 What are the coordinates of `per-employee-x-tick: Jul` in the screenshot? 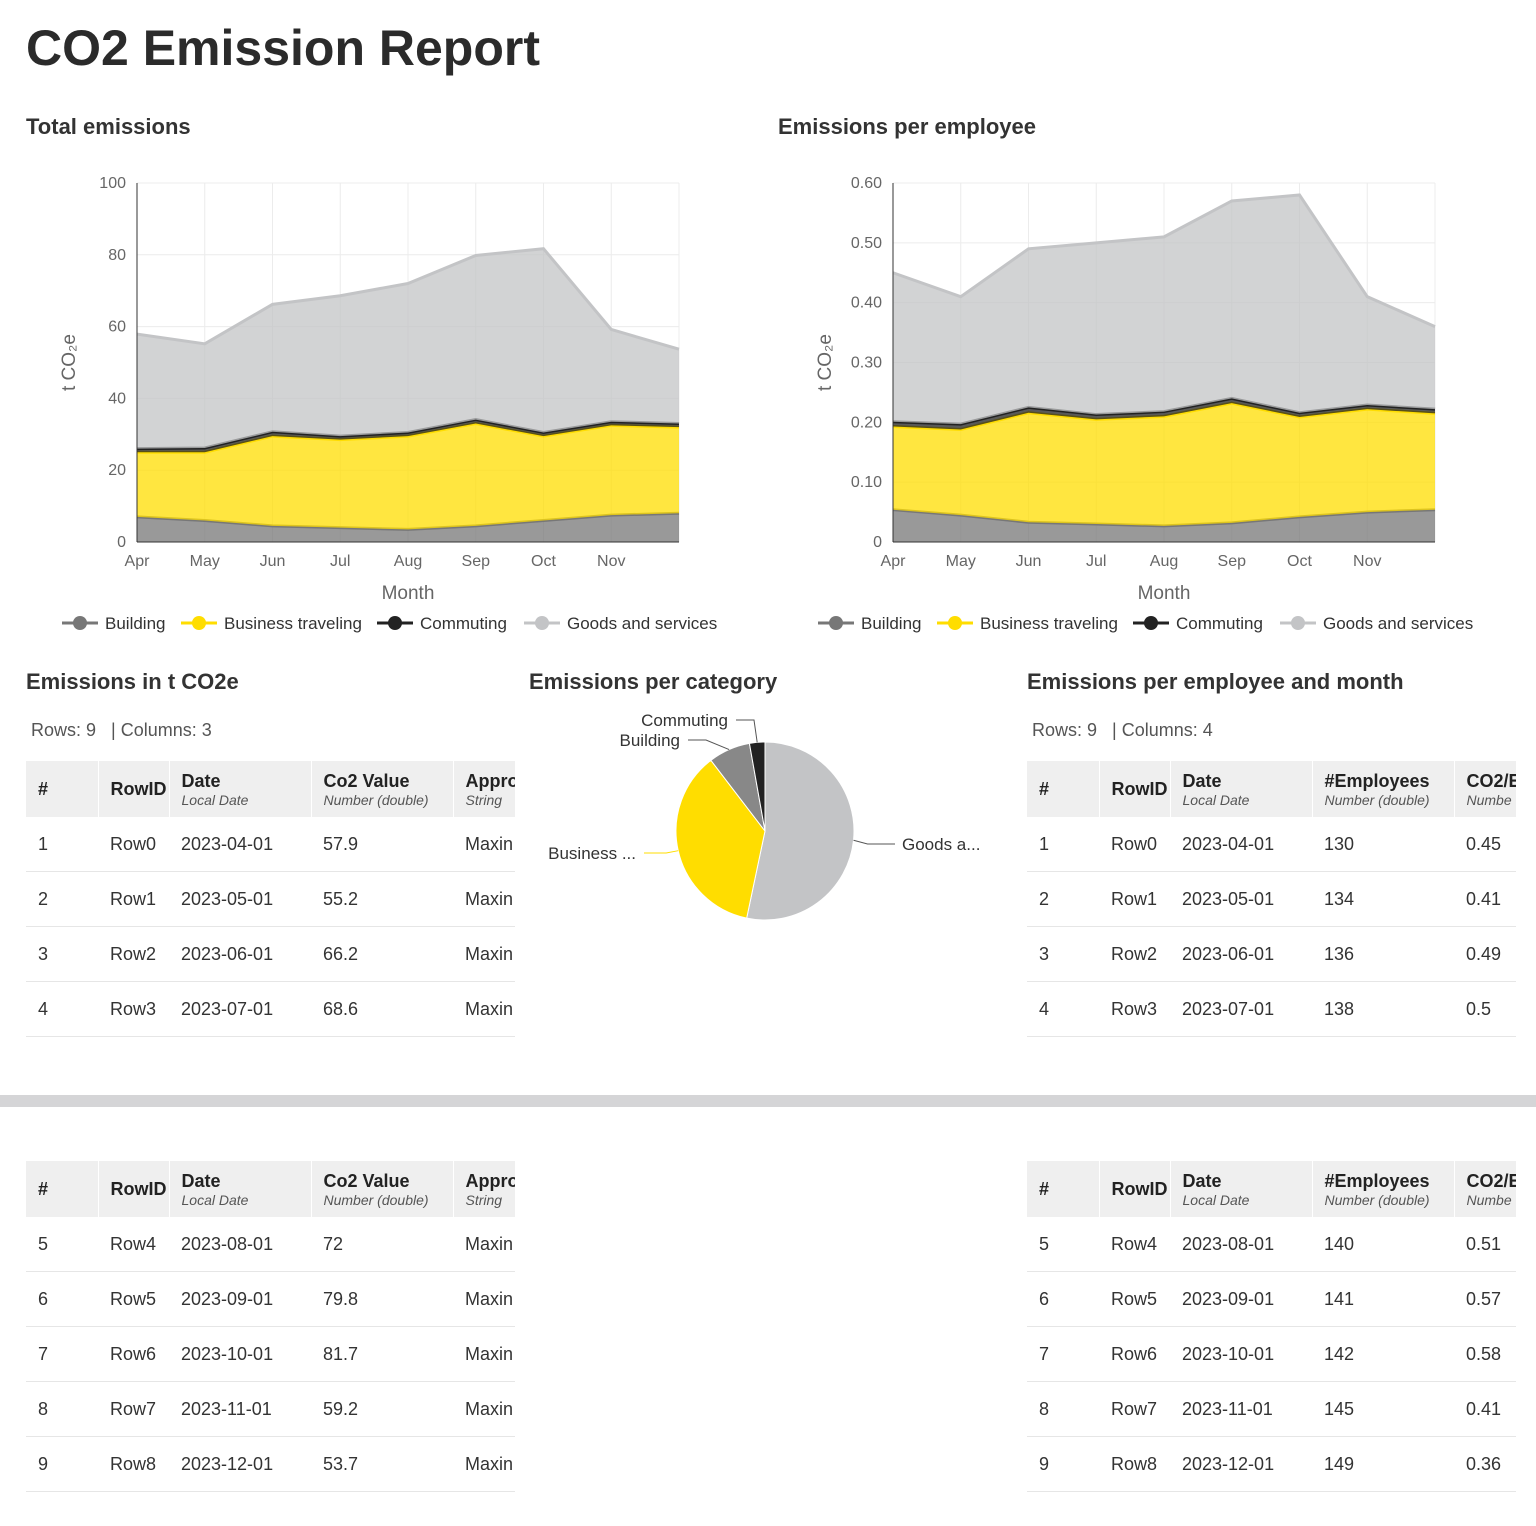 It's located at (1096, 561).